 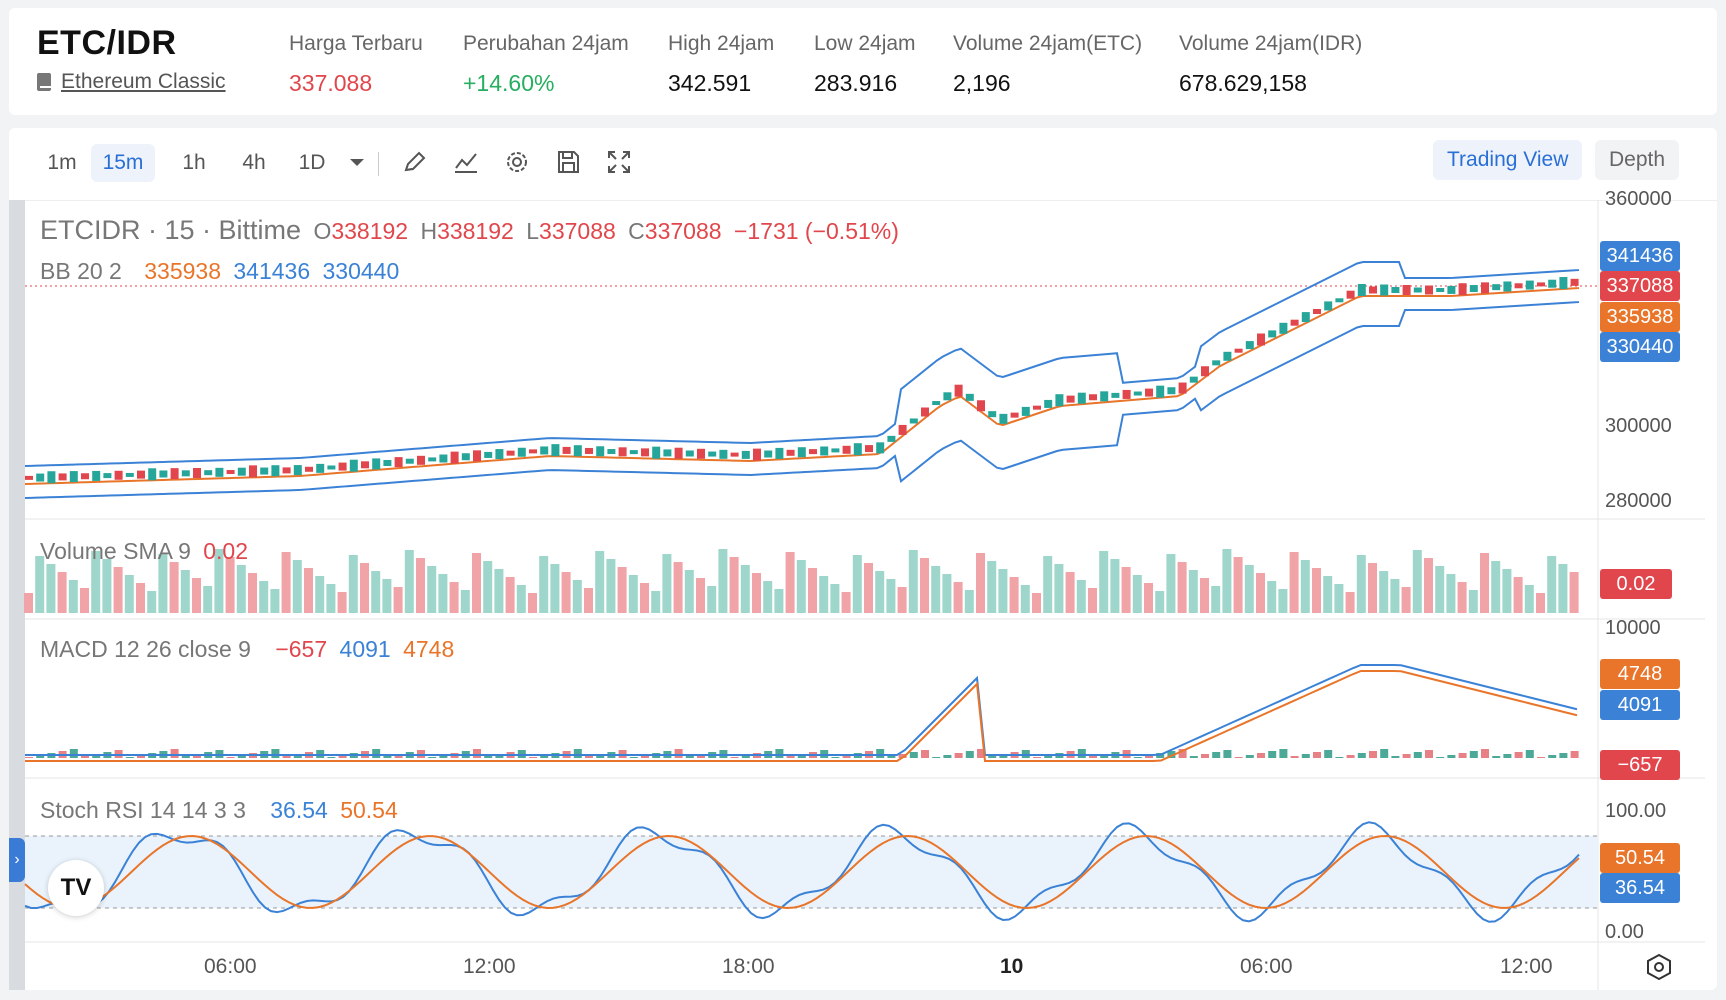 I want to click on chevron-down-icon, so click(x=357, y=162).